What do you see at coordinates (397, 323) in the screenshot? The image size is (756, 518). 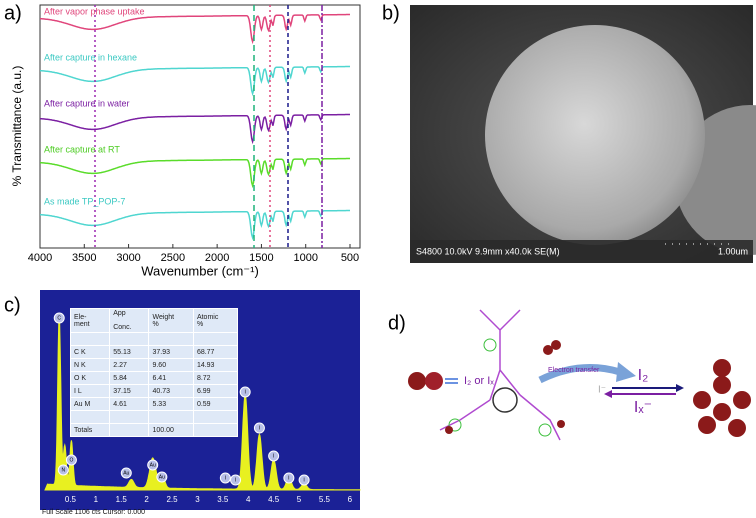 I see `panel-label: d)` at bounding box center [397, 323].